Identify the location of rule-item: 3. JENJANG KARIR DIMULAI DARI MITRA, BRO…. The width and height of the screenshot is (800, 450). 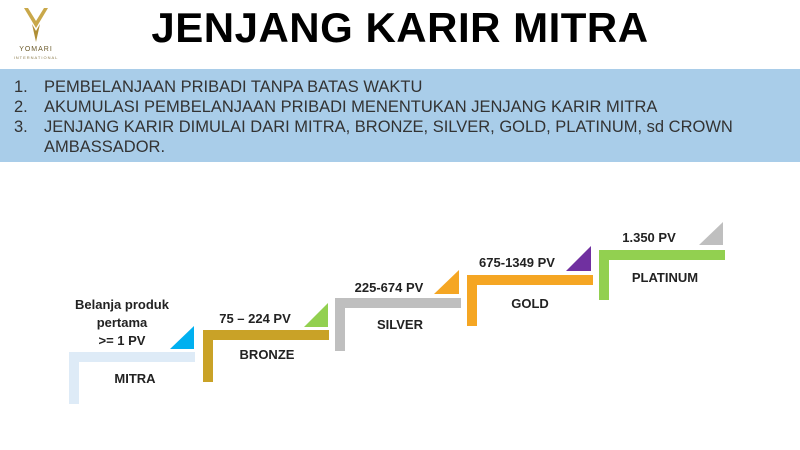
(394, 137).